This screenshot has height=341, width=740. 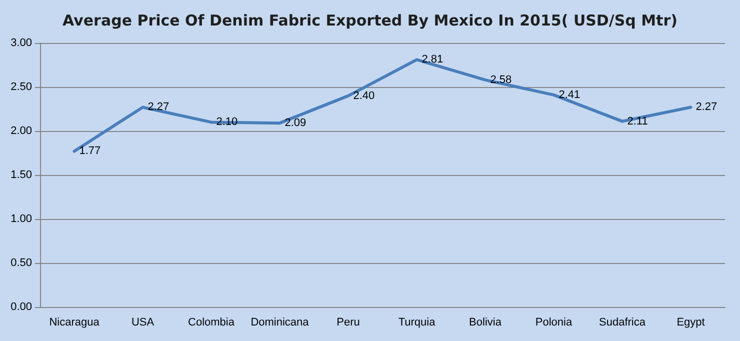 What do you see at coordinates (485, 322) in the screenshot?
I see `x-tick-label: Bolivia` at bounding box center [485, 322].